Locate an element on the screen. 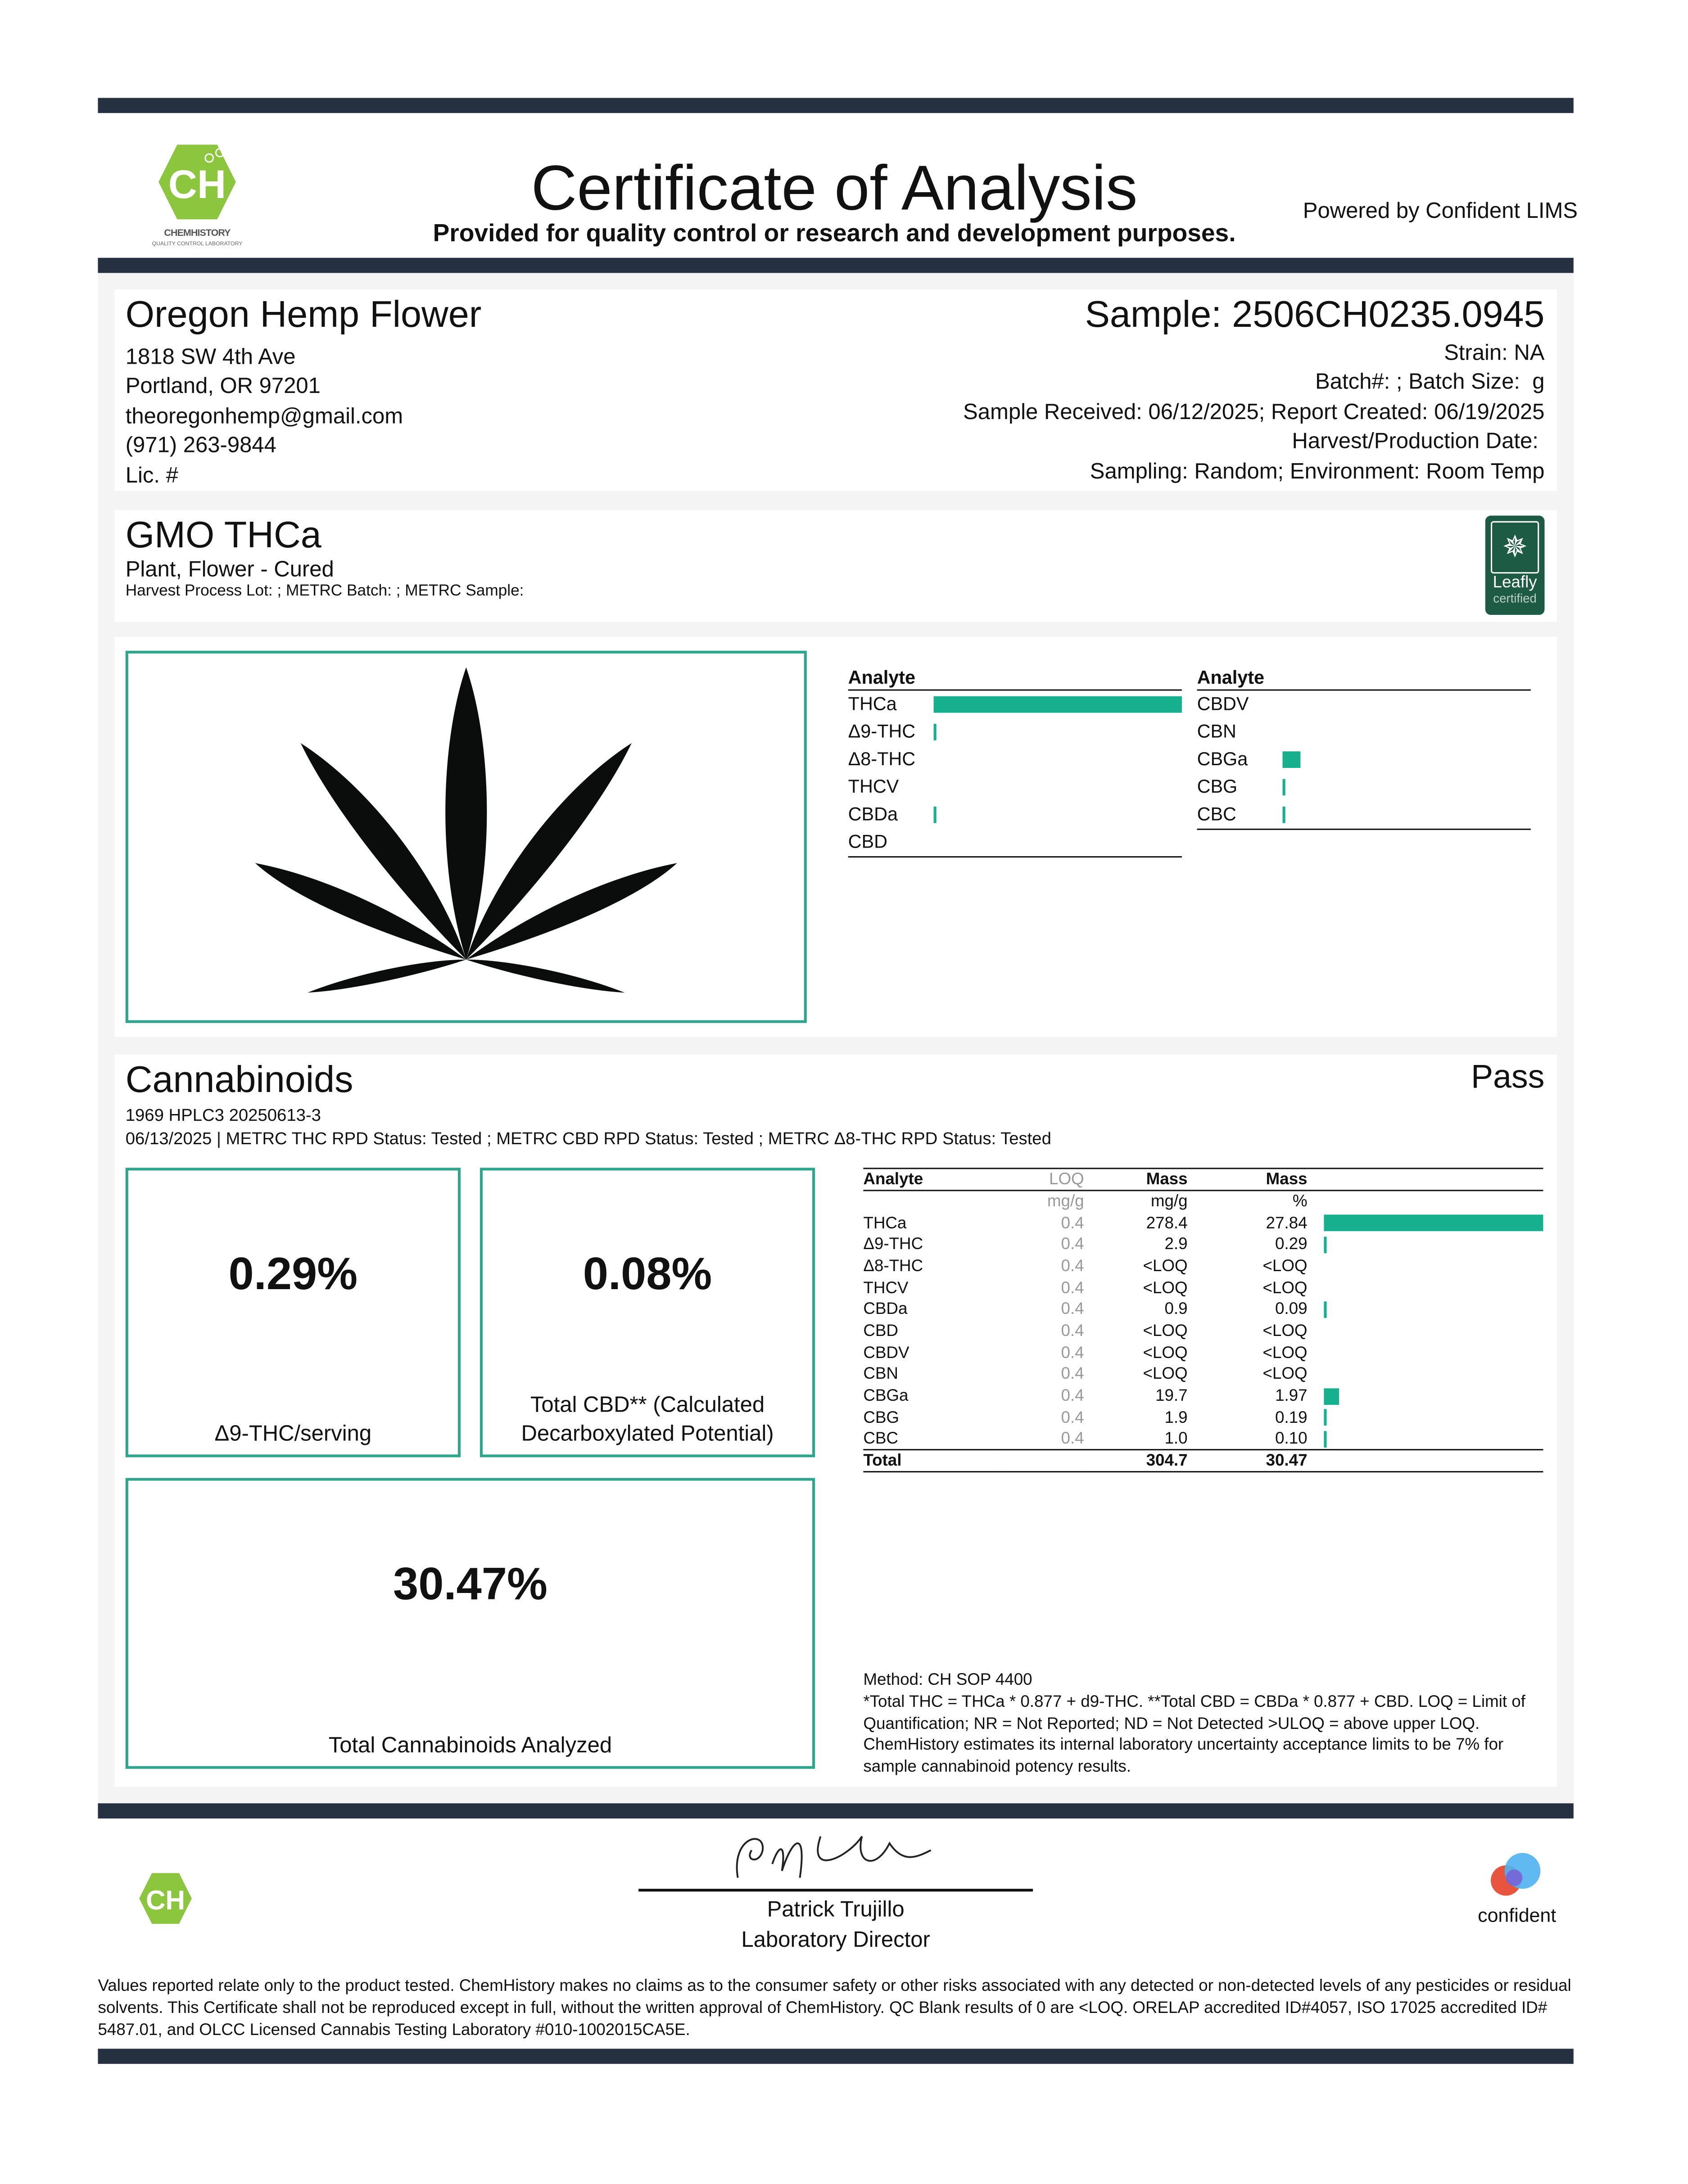 The width and height of the screenshot is (1688, 2184). analyte-cell: CBG is located at coordinates (881, 1417).